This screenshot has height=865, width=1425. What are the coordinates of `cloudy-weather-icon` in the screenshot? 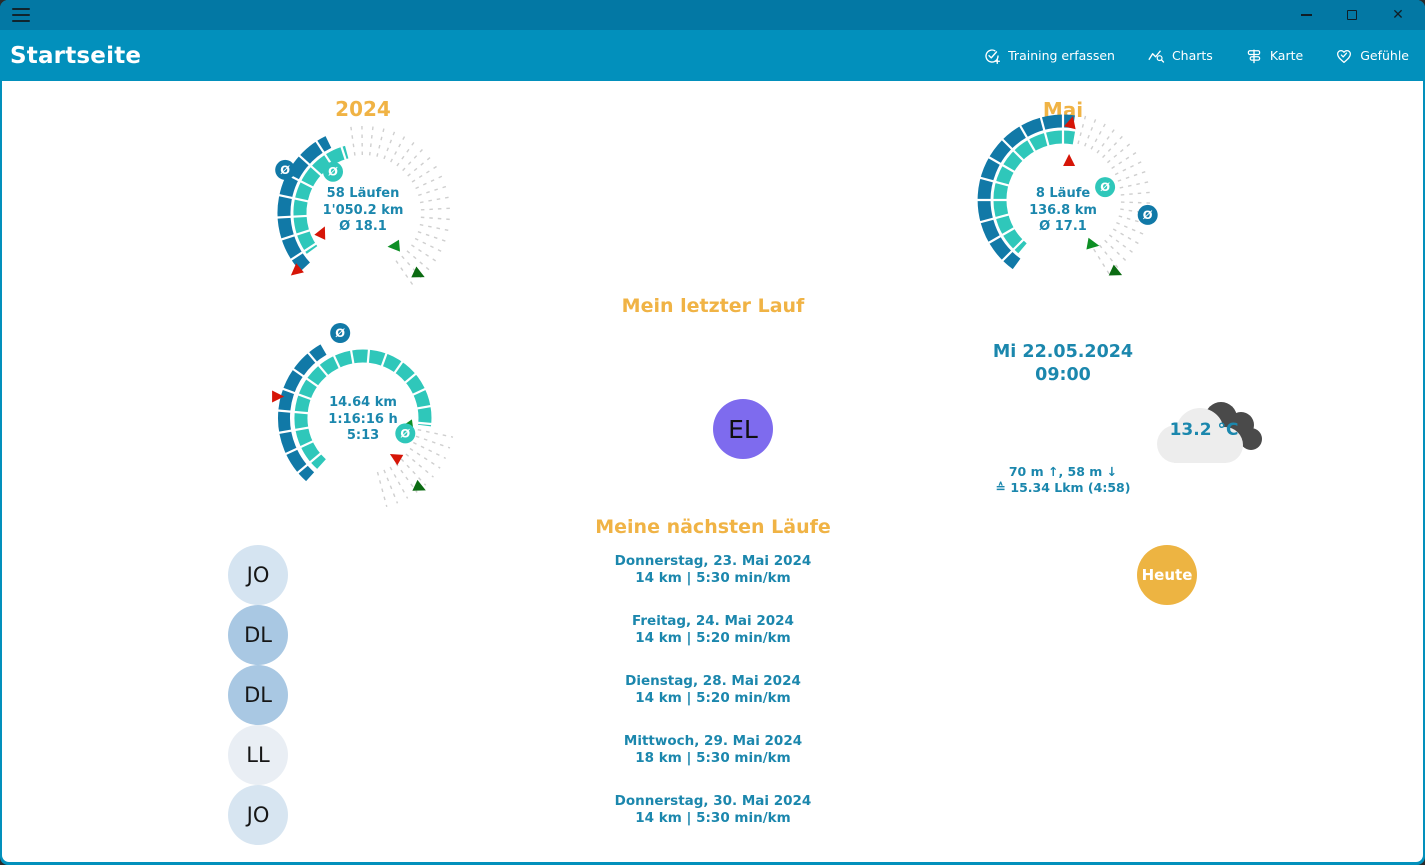 It's located at (1205, 431).